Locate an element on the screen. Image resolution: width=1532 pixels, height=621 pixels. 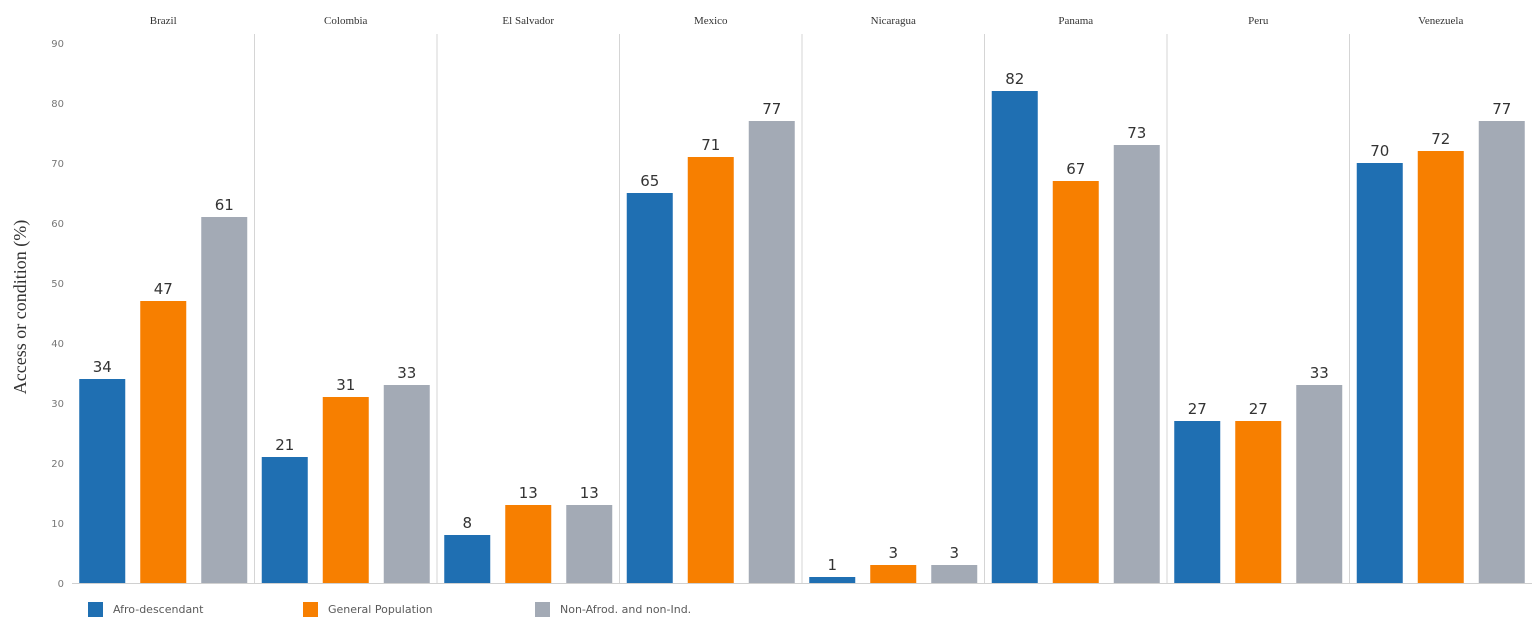
panel-title: El Salvador is located at coordinates (528, 21).